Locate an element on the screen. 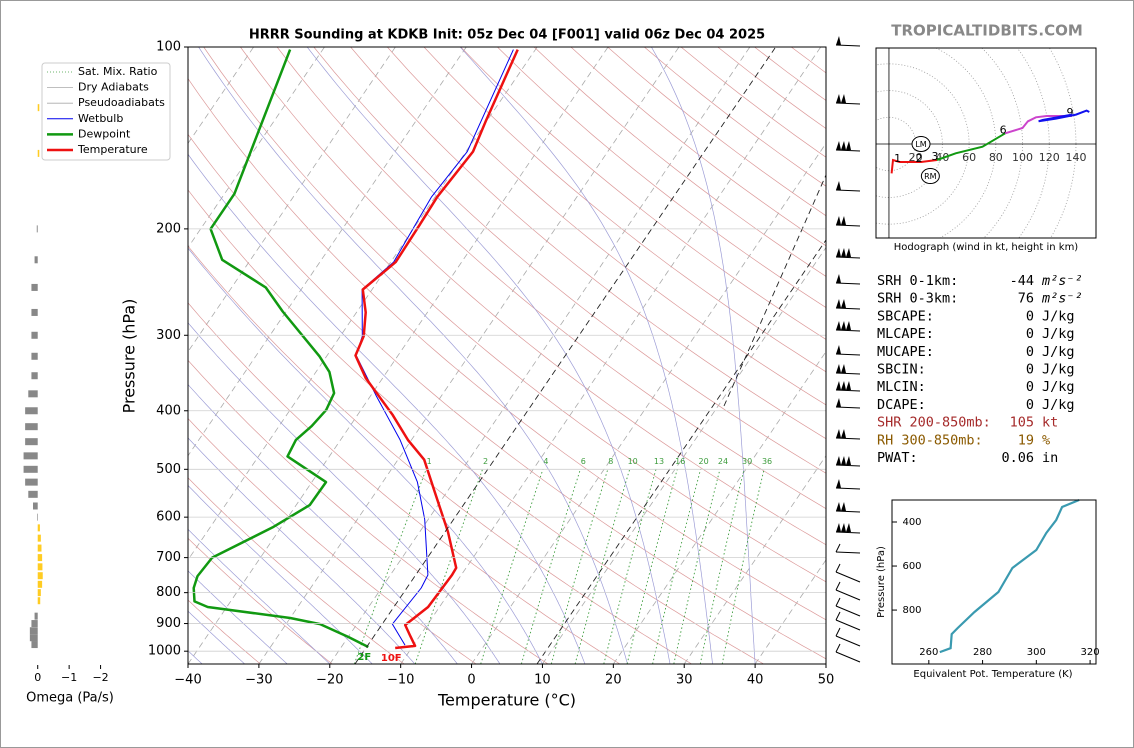  surface-label: 2F is located at coordinates (364, 657).